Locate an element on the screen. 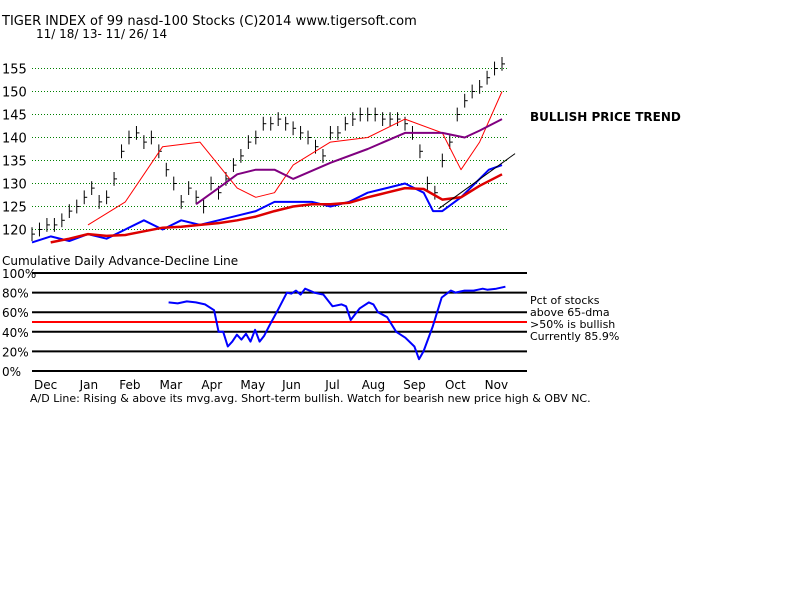  month-tick-label: Nov is located at coordinates (496, 385).